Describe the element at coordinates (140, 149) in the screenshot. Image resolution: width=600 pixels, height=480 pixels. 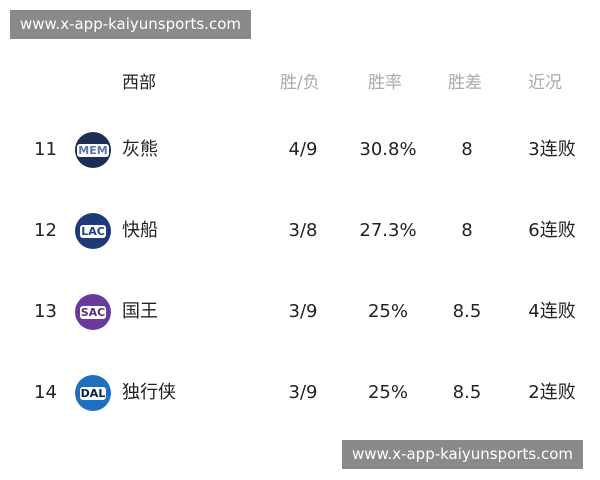
I see `team-name: 灰熊` at that location.